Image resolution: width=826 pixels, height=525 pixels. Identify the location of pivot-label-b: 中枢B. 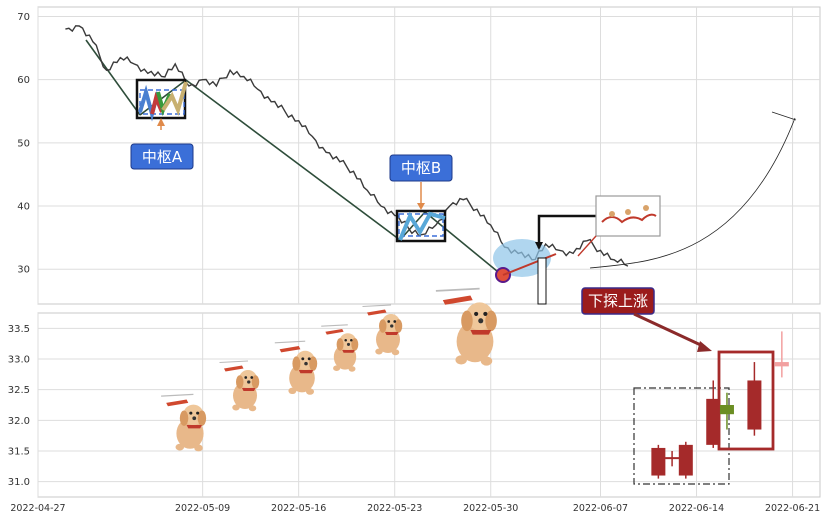
(421, 168).